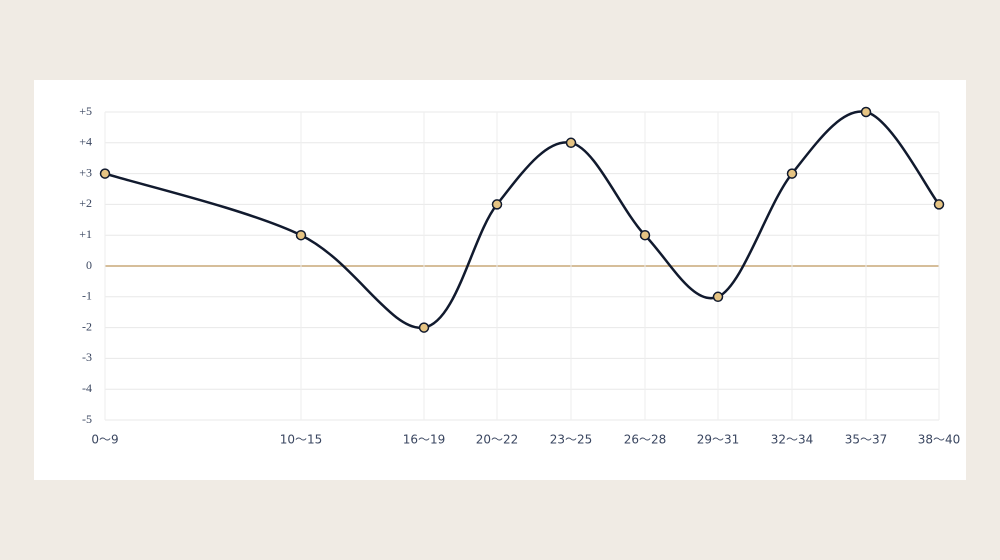  What do you see at coordinates (792, 440) in the screenshot?
I see `x-tick-label: 32〜34` at bounding box center [792, 440].